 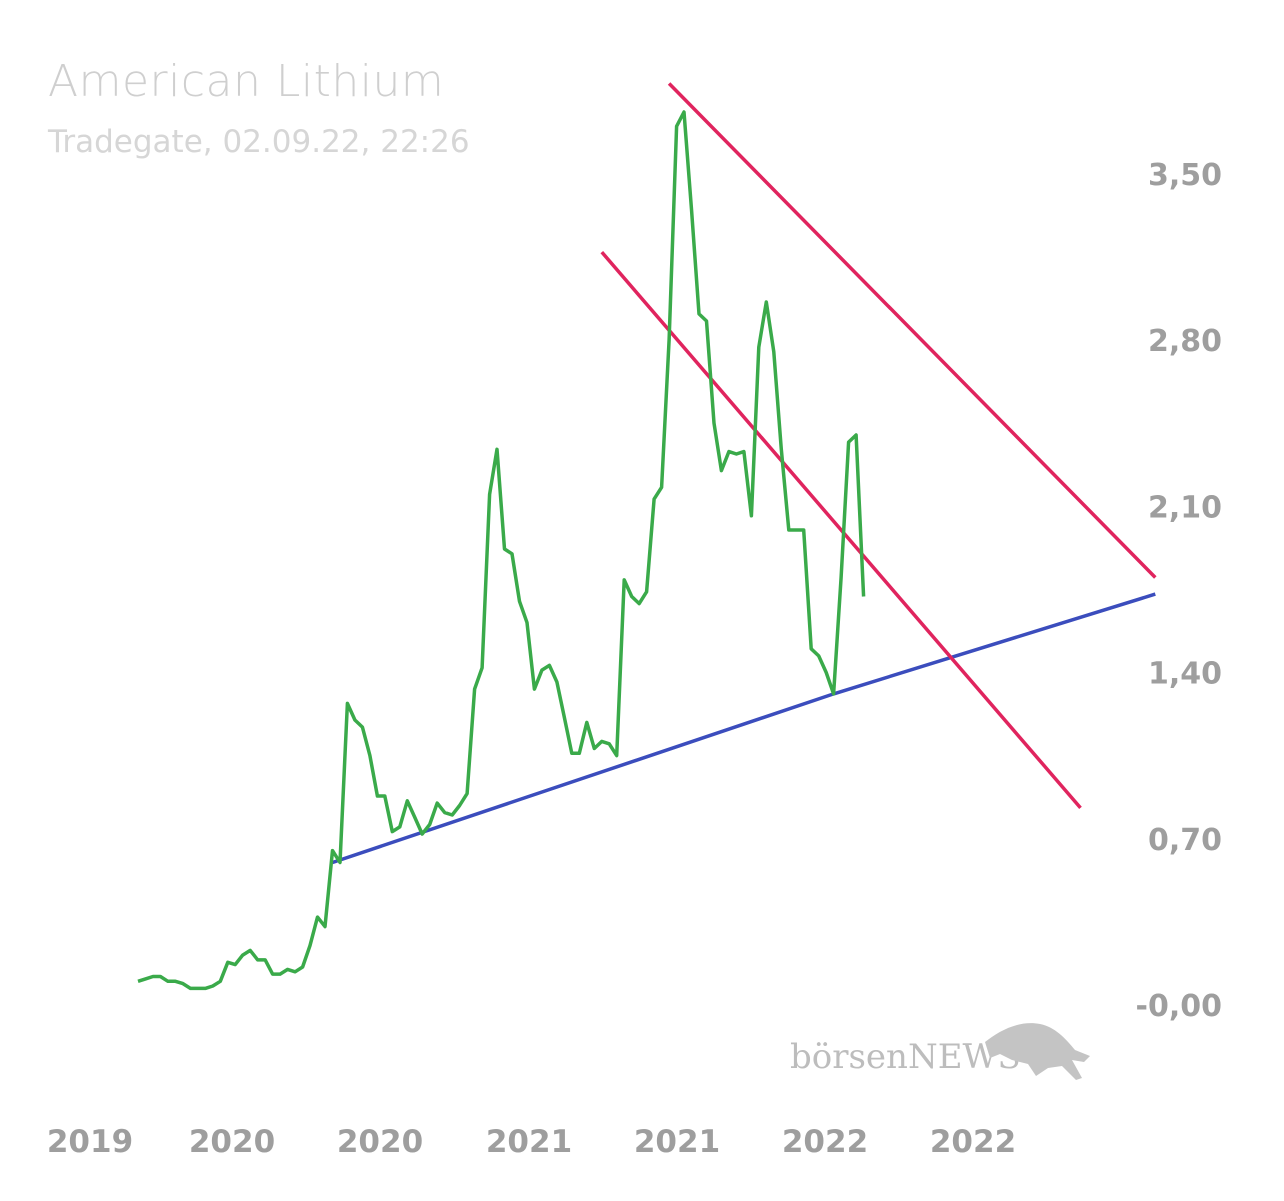 What do you see at coordinates (1185, 840) in the screenshot?
I see `y-tick-label: 0,70` at bounding box center [1185, 840].